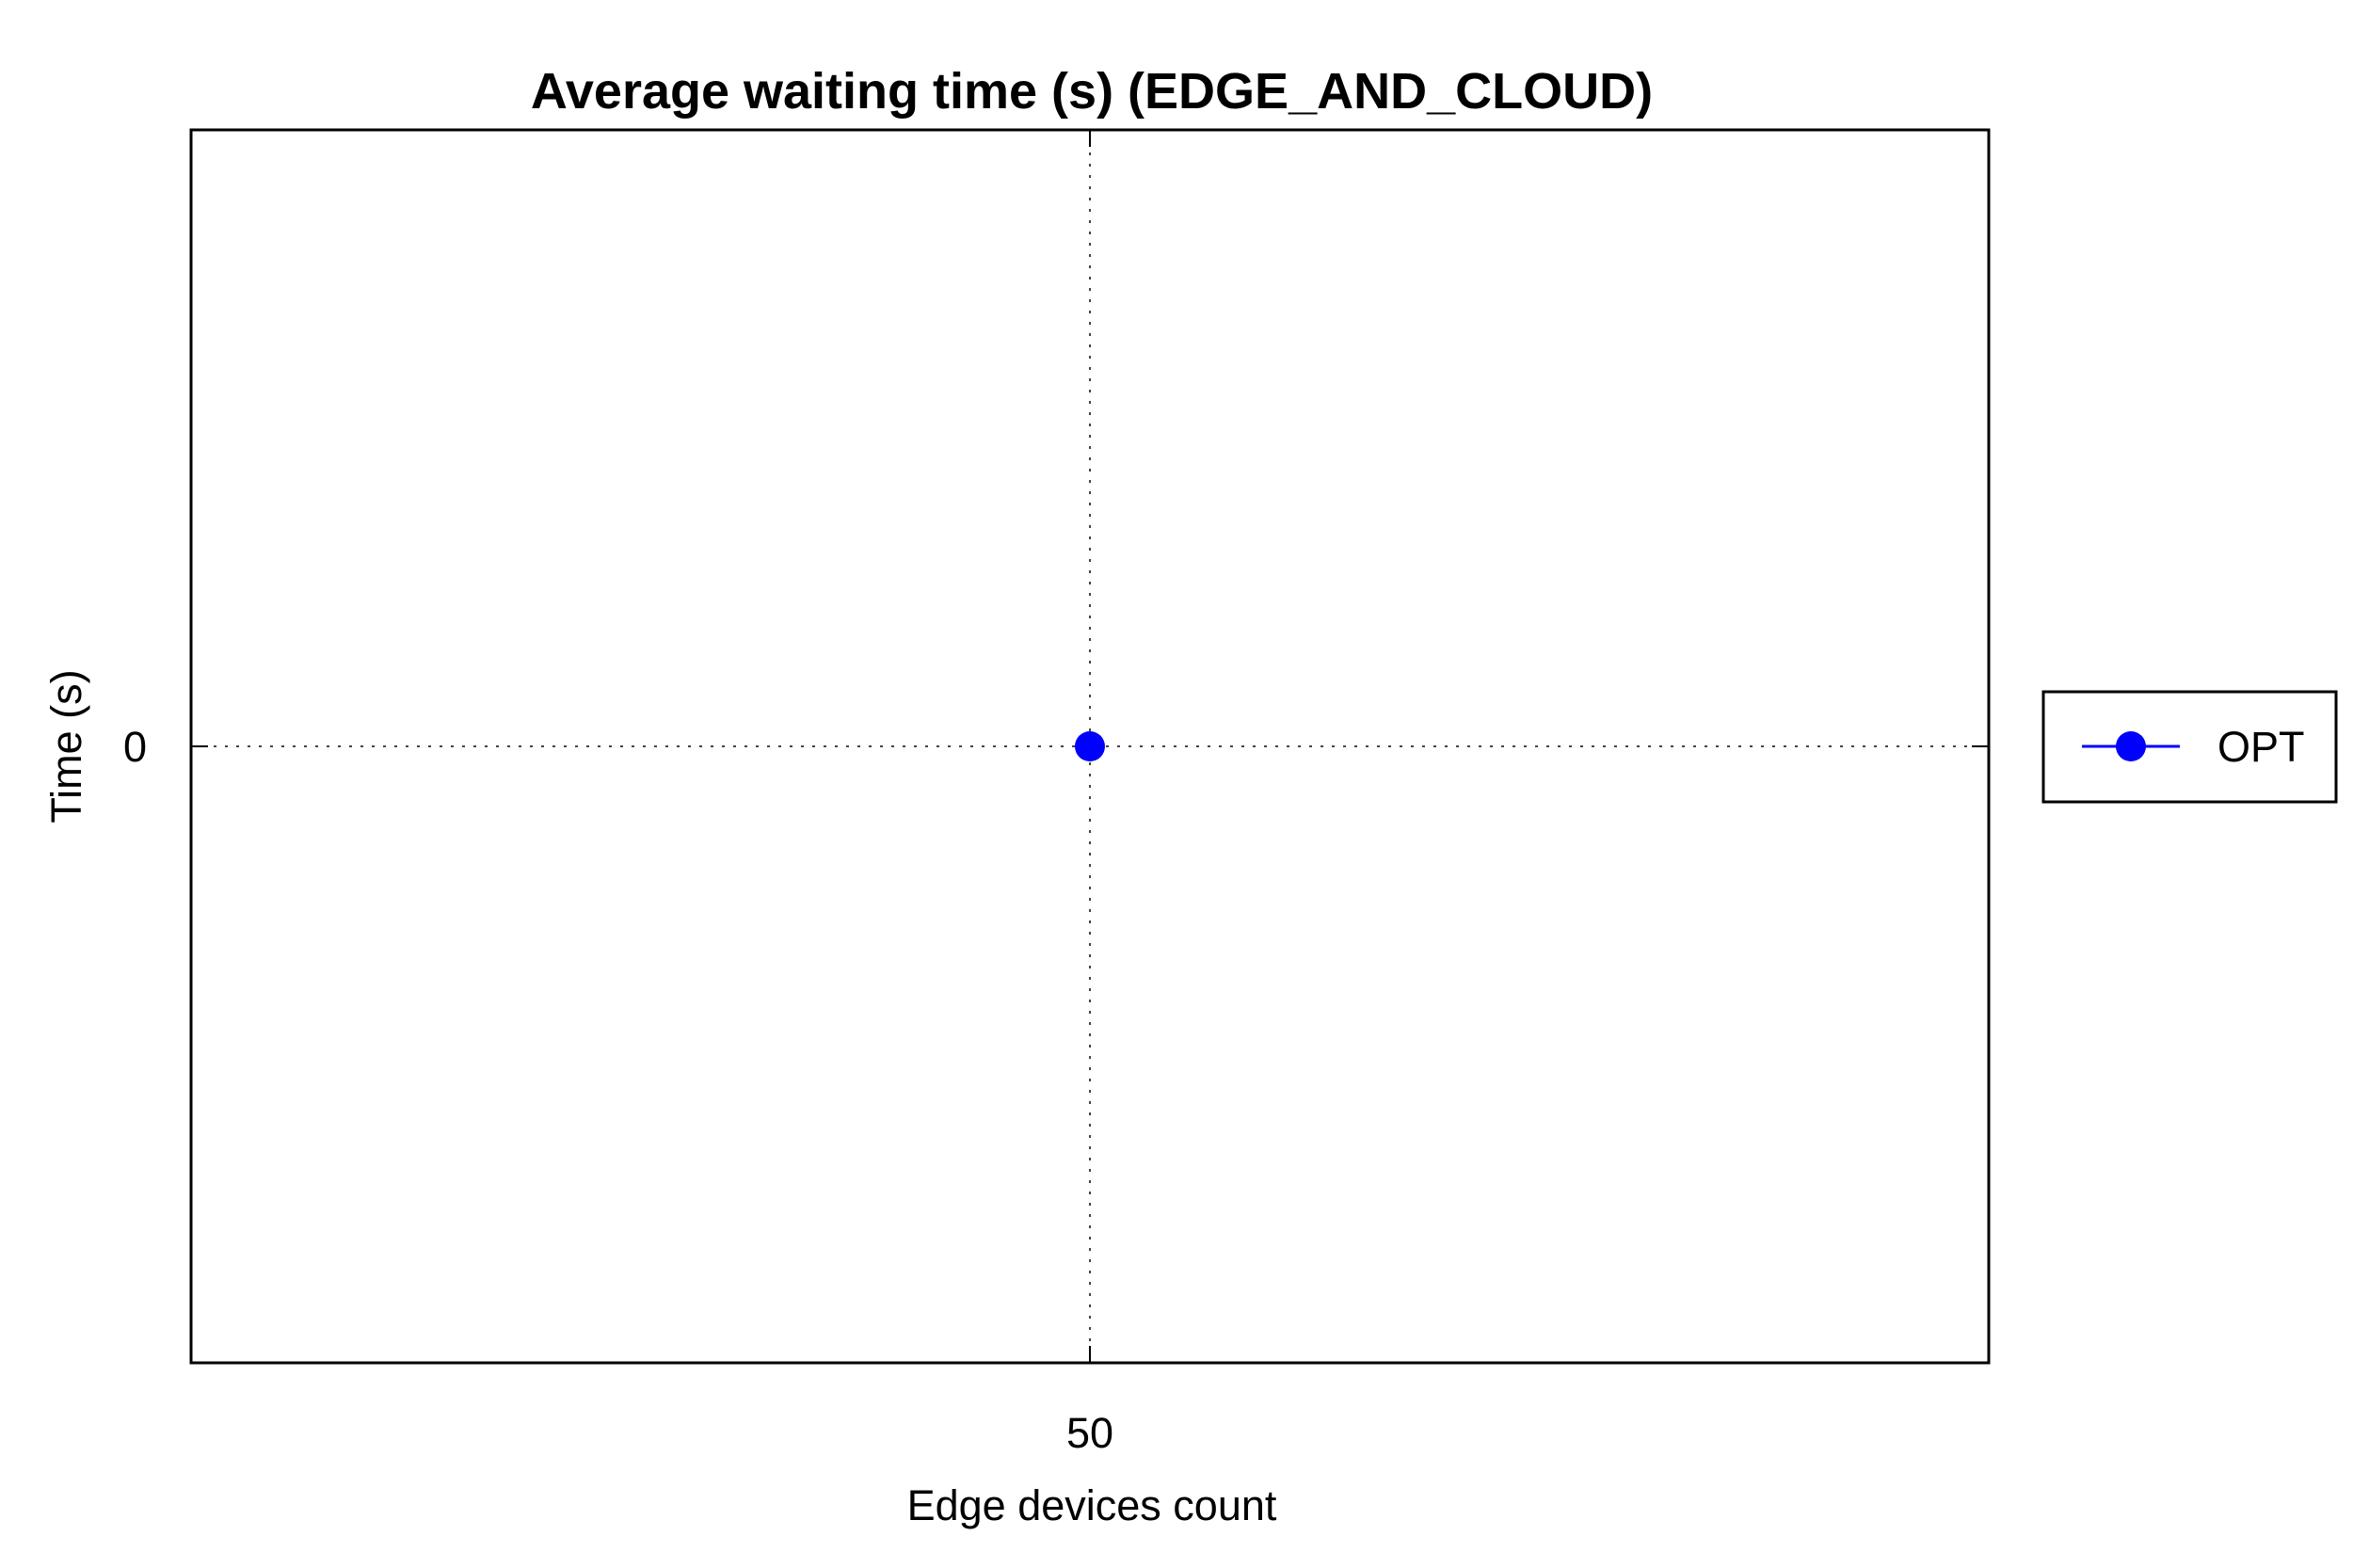 The height and width of the screenshot is (1568, 2353). I want to click on legend-marker-opt, so click(2131, 746).